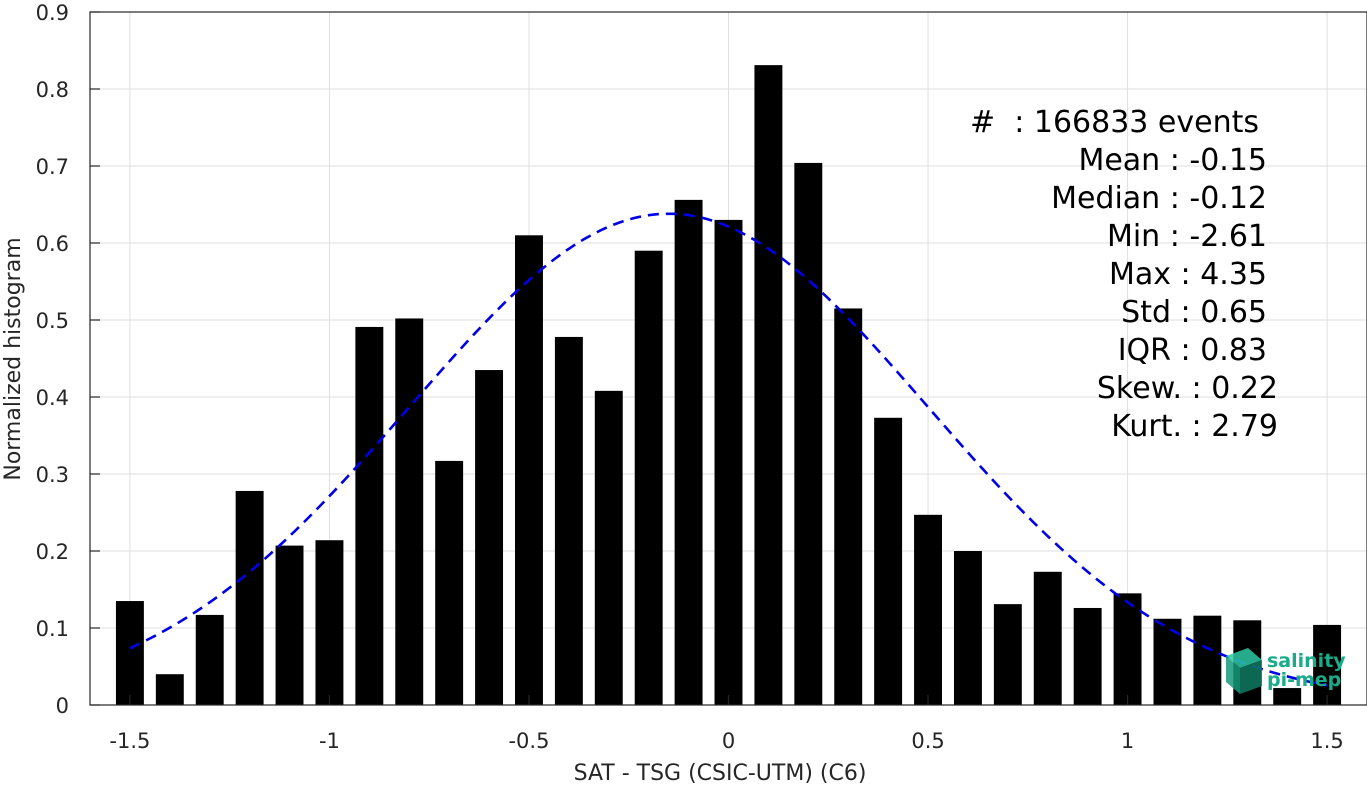 The height and width of the screenshot is (785, 1367). I want to click on stat-std: Std : 0.65, so click(1194, 312).